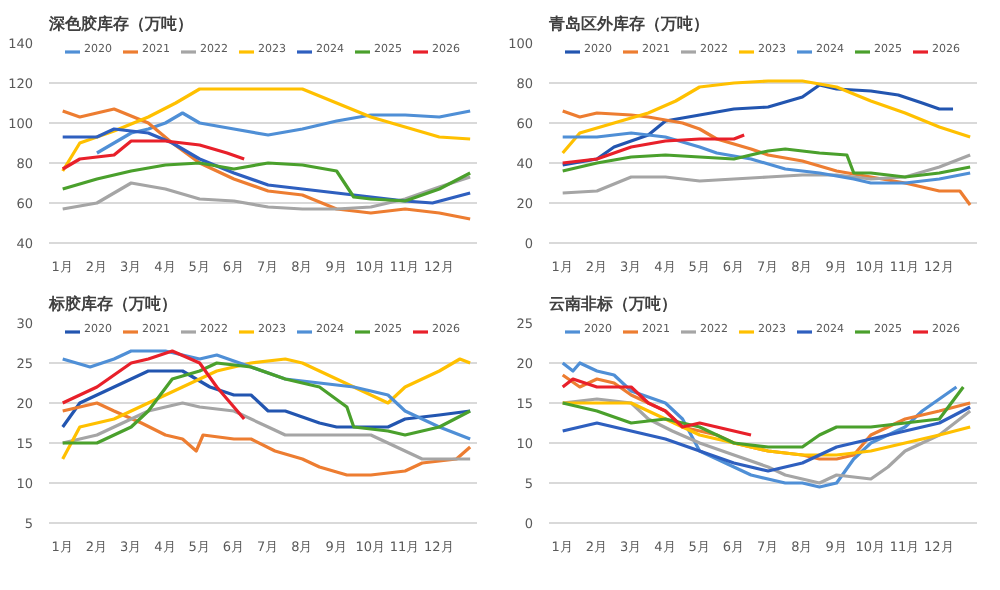 Image resolution: width=1000 pixels, height=590 pixels. Describe the element at coordinates (112, 303) in the screenshot. I see `chart-title: 标胶库存（万吨）` at that location.